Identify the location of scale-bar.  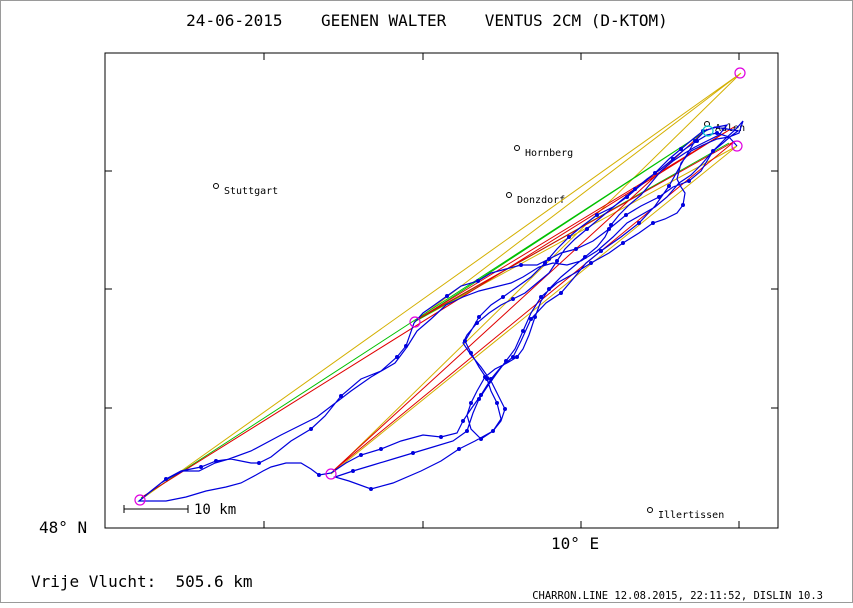
(156, 509).